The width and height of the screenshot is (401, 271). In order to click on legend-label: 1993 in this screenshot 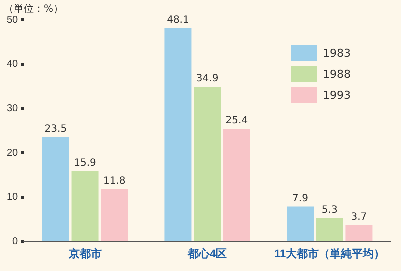, I will do `click(337, 95)`.